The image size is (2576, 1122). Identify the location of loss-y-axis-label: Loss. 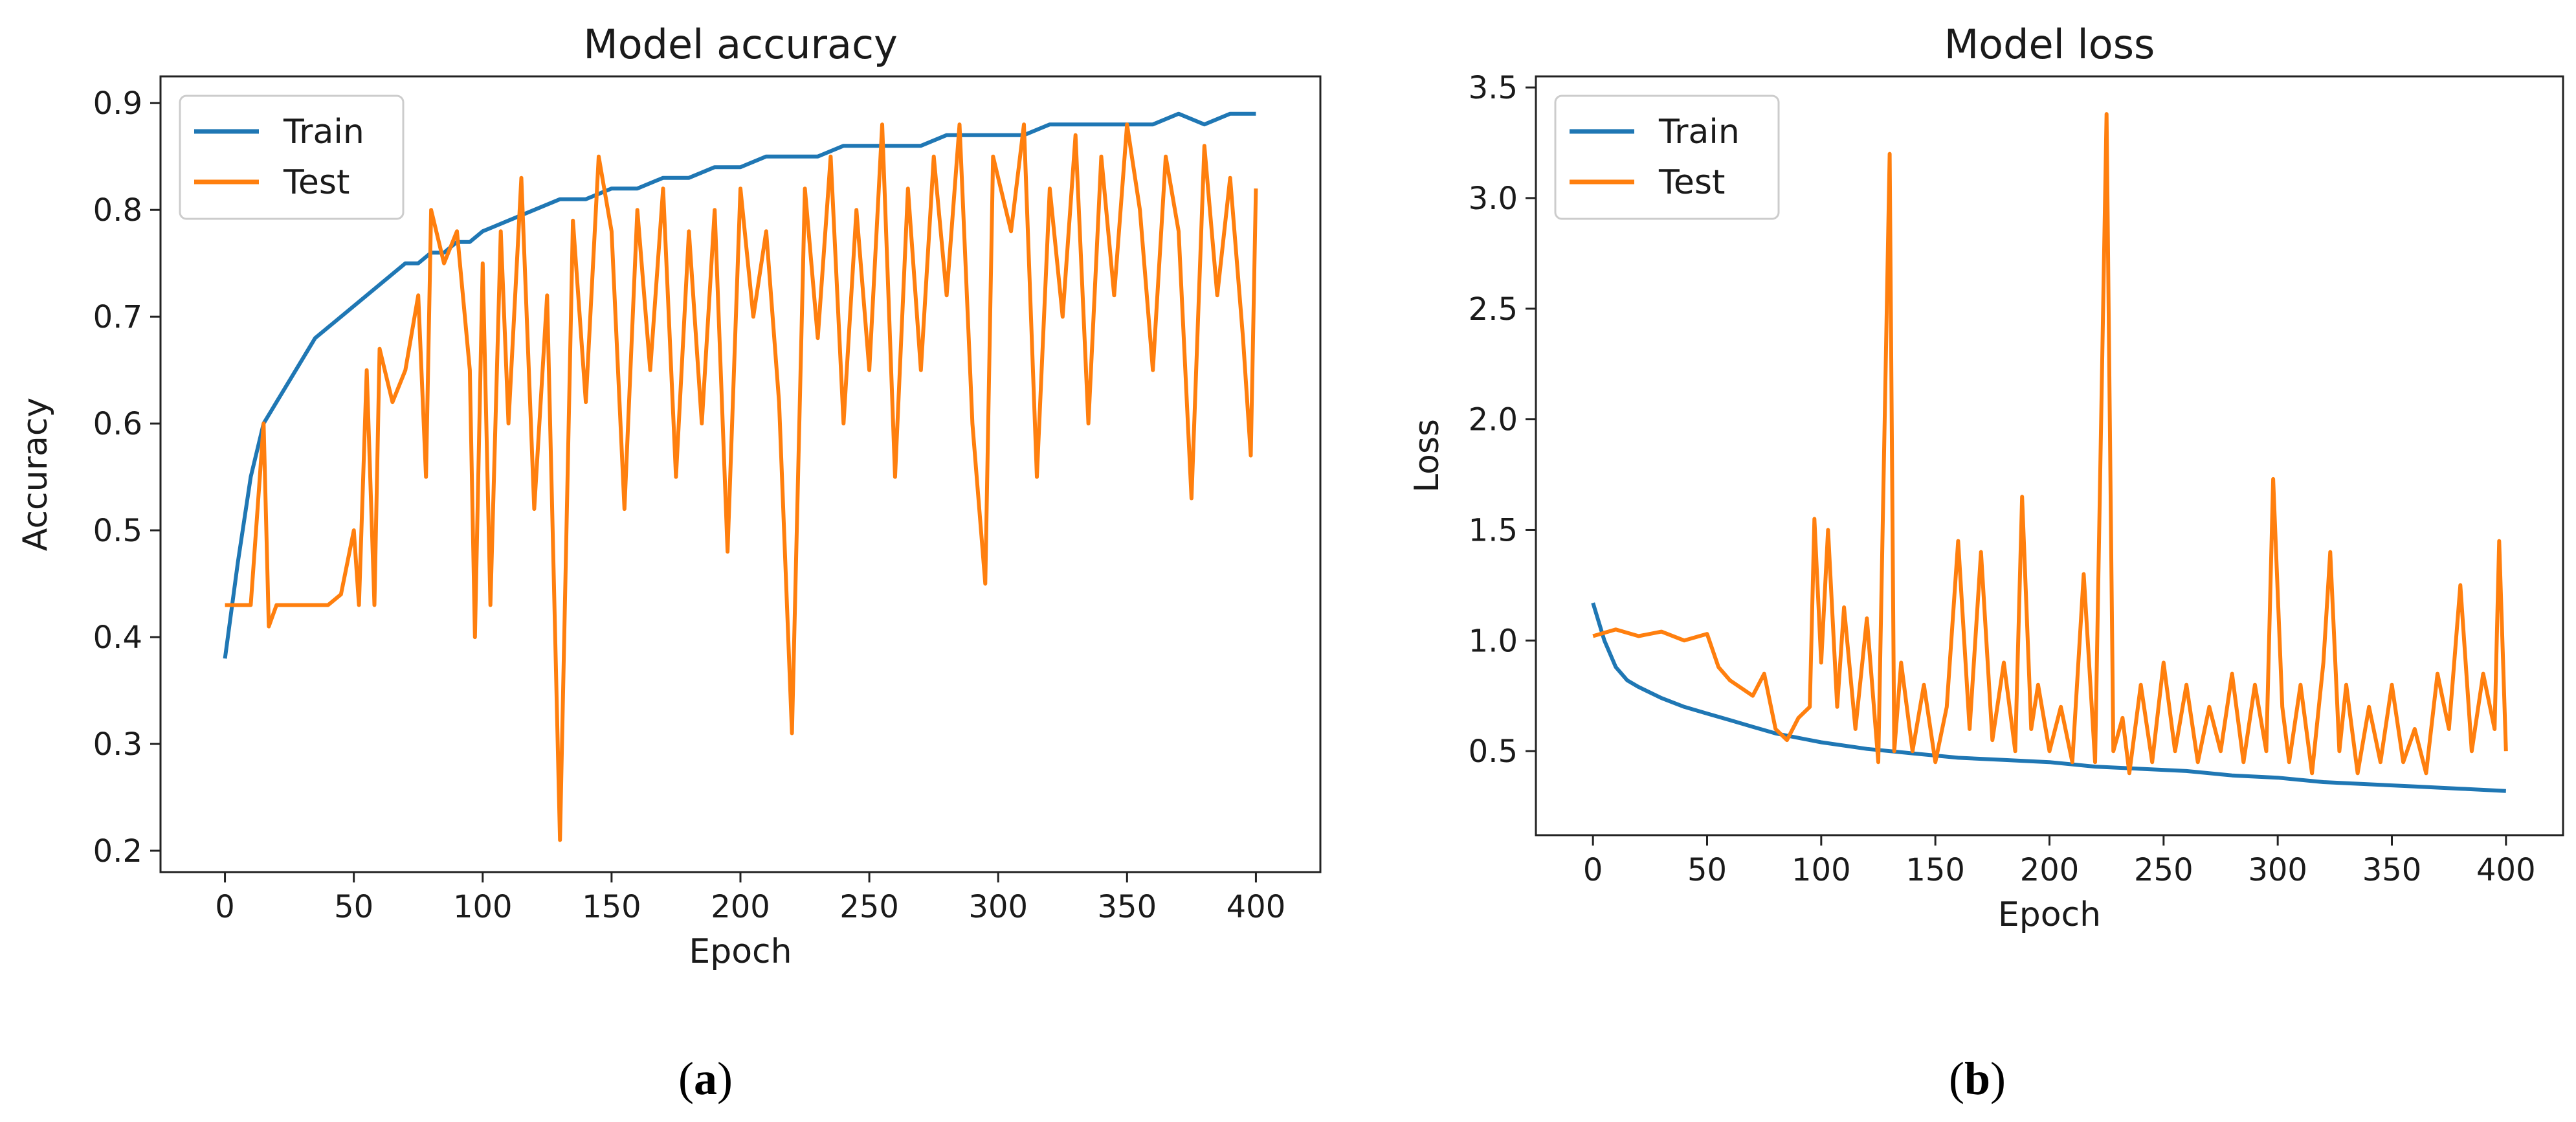
(1427, 456).